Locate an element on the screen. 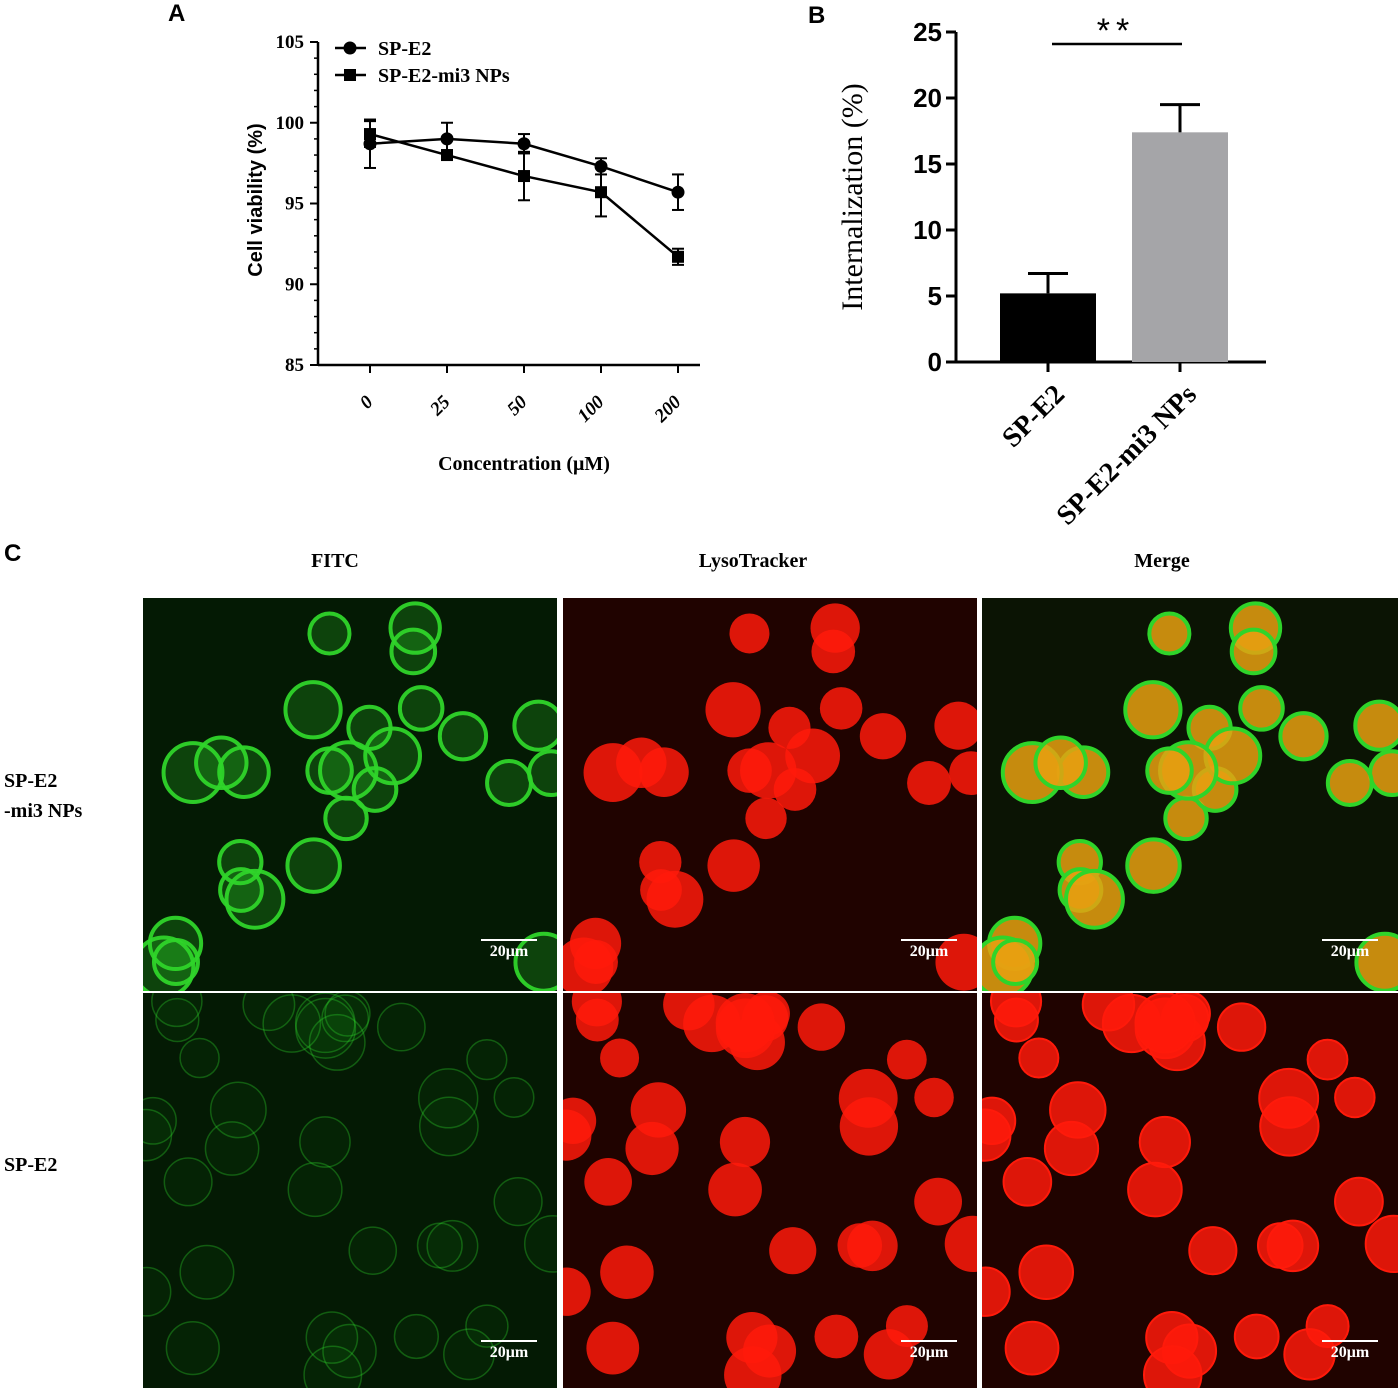  column-title-merge: Merge is located at coordinates (1162, 561).